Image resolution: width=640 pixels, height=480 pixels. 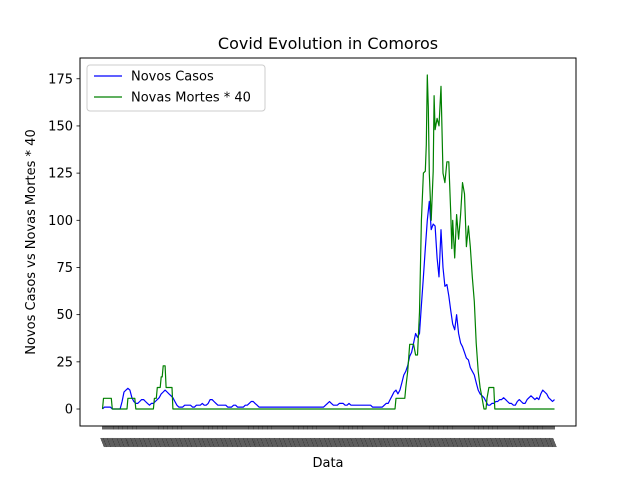 What do you see at coordinates (31, 241) in the screenshot?
I see `y-axis-label: Novos Casos vs Novas Mortes * 40` at bounding box center [31, 241].